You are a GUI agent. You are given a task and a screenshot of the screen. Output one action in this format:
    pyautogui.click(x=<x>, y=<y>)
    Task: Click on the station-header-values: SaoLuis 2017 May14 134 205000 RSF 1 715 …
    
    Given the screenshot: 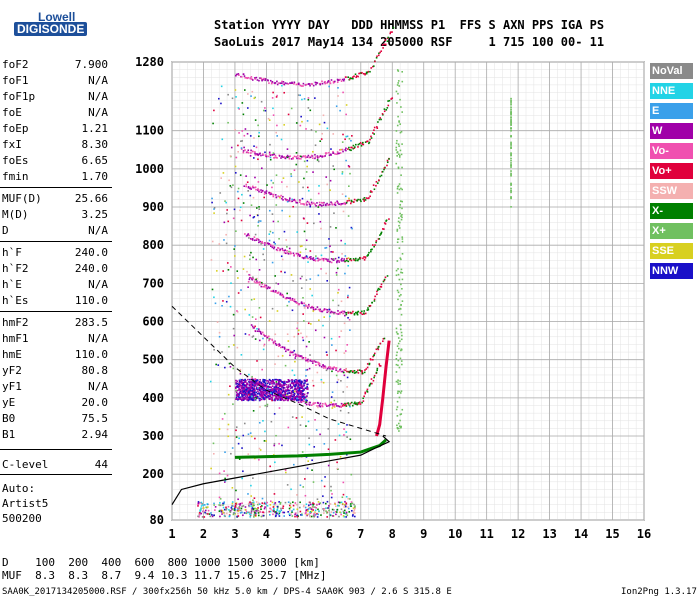 What is the action you would take?
    pyautogui.click(x=409, y=42)
    